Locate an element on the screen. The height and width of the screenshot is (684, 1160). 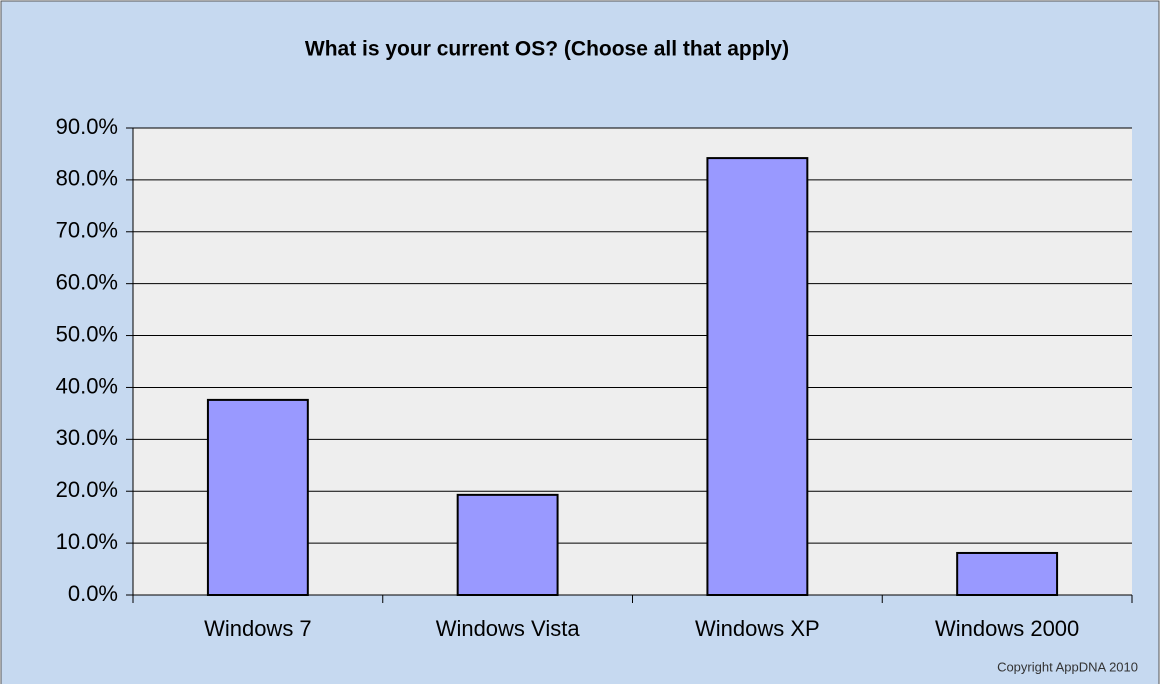
y-tick-label: 30.0% is located at coordinates (87, 437).